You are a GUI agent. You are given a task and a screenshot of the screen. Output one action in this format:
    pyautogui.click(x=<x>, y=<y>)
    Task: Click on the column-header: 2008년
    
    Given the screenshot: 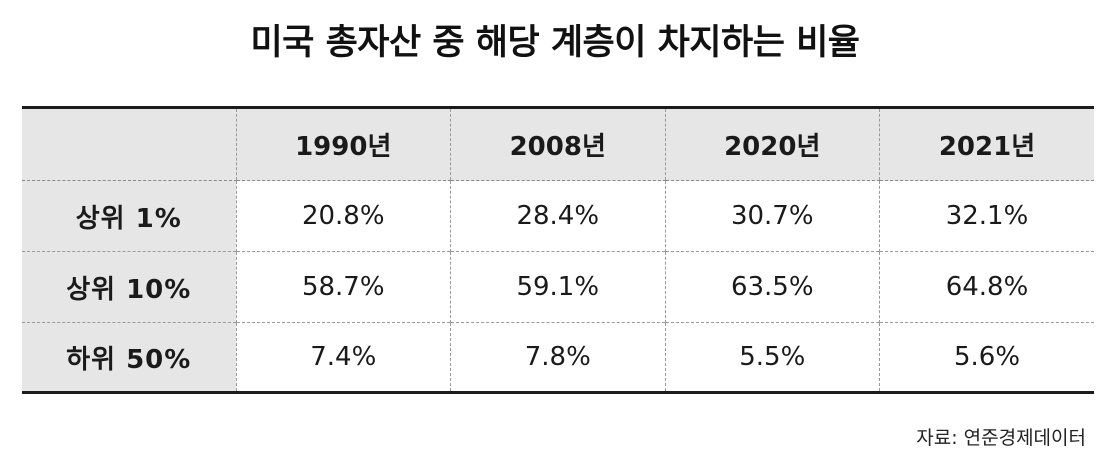 What is the action you would take?
    pyautogui.click(x=557, y=144)
    